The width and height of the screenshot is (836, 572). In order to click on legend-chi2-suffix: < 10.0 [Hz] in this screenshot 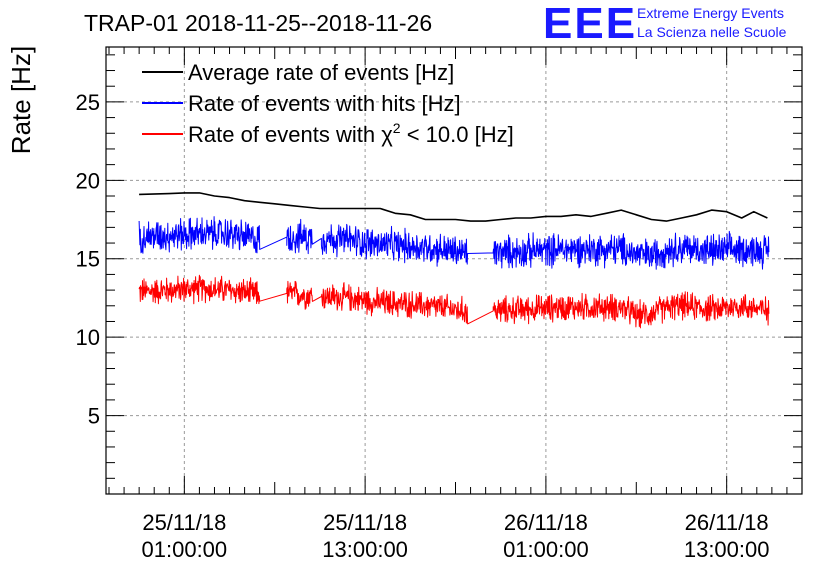, I will do `click(457, 134)`.